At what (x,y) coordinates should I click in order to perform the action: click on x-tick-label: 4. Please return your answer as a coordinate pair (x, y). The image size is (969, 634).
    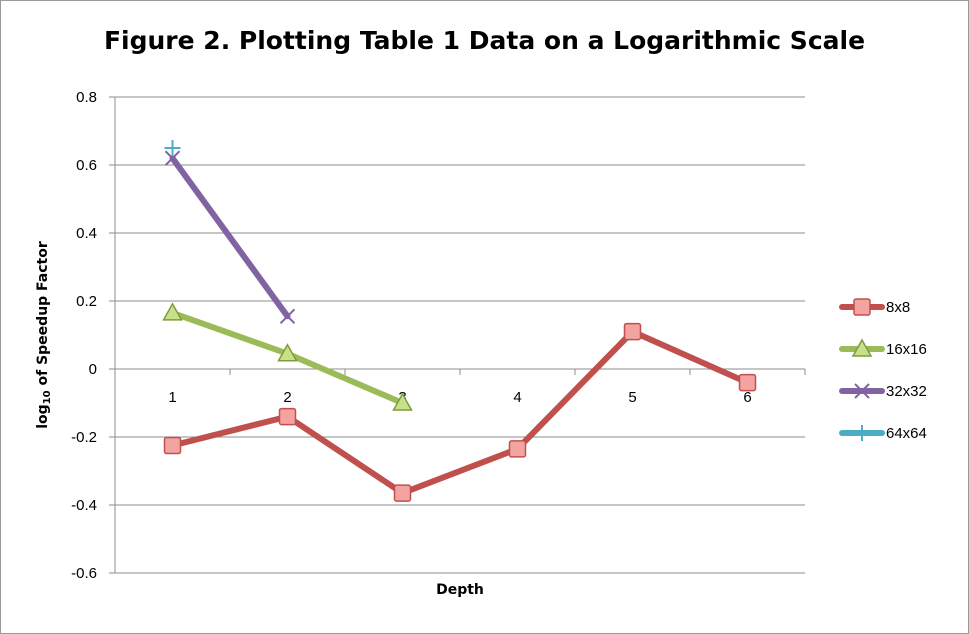
    Looking at the image, I should click on (517, 397).